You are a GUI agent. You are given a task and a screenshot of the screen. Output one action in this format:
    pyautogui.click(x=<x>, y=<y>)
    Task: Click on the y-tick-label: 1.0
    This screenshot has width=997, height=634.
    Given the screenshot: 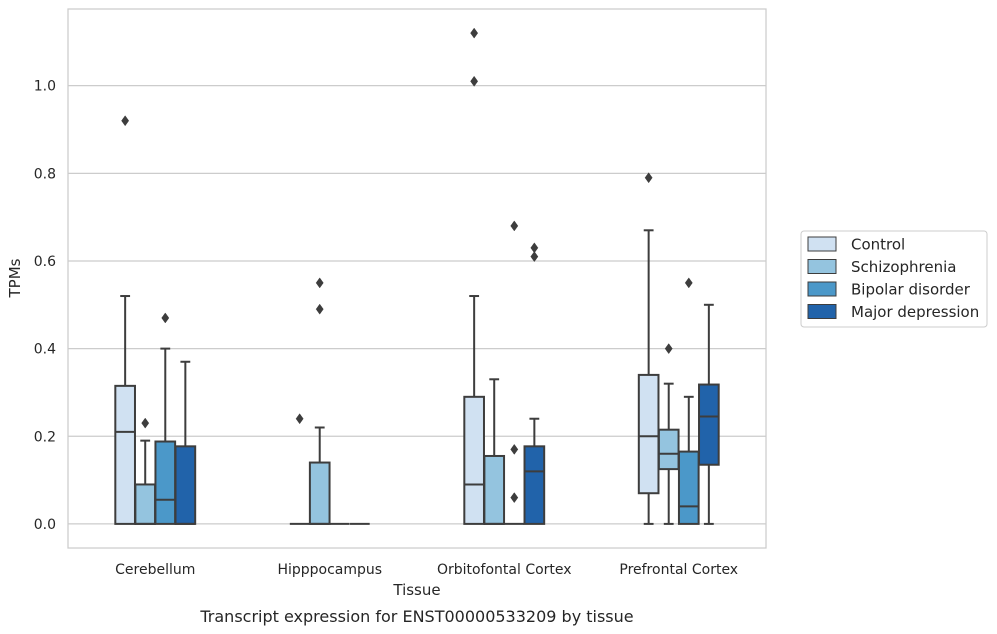 What is the action you would take?
    pyautogui.click(x=45, y=87)
    